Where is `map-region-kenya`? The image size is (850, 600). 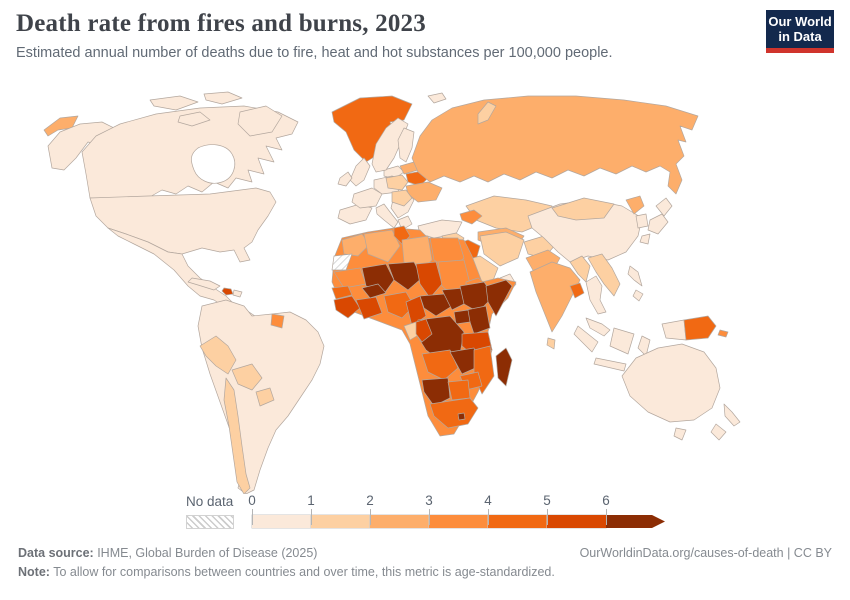 map-region-kenya is located at coordinates (478, 320).